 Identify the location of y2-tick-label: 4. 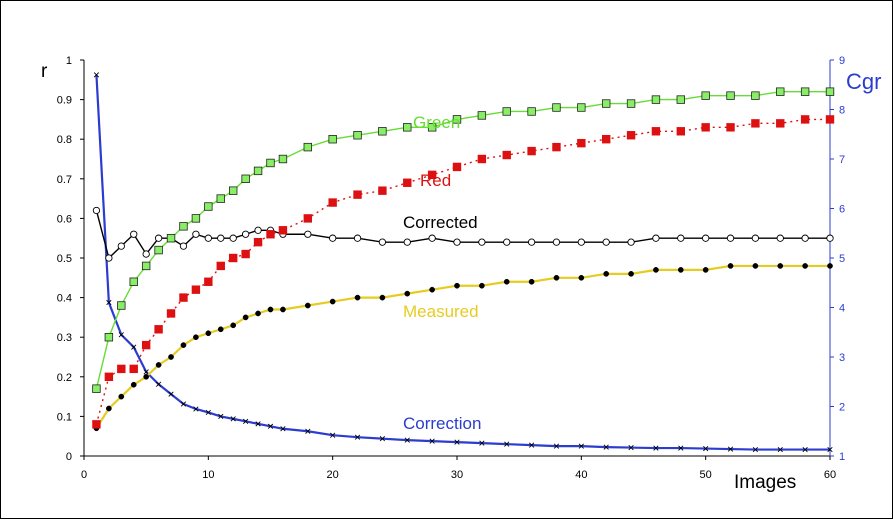
(842, 309).